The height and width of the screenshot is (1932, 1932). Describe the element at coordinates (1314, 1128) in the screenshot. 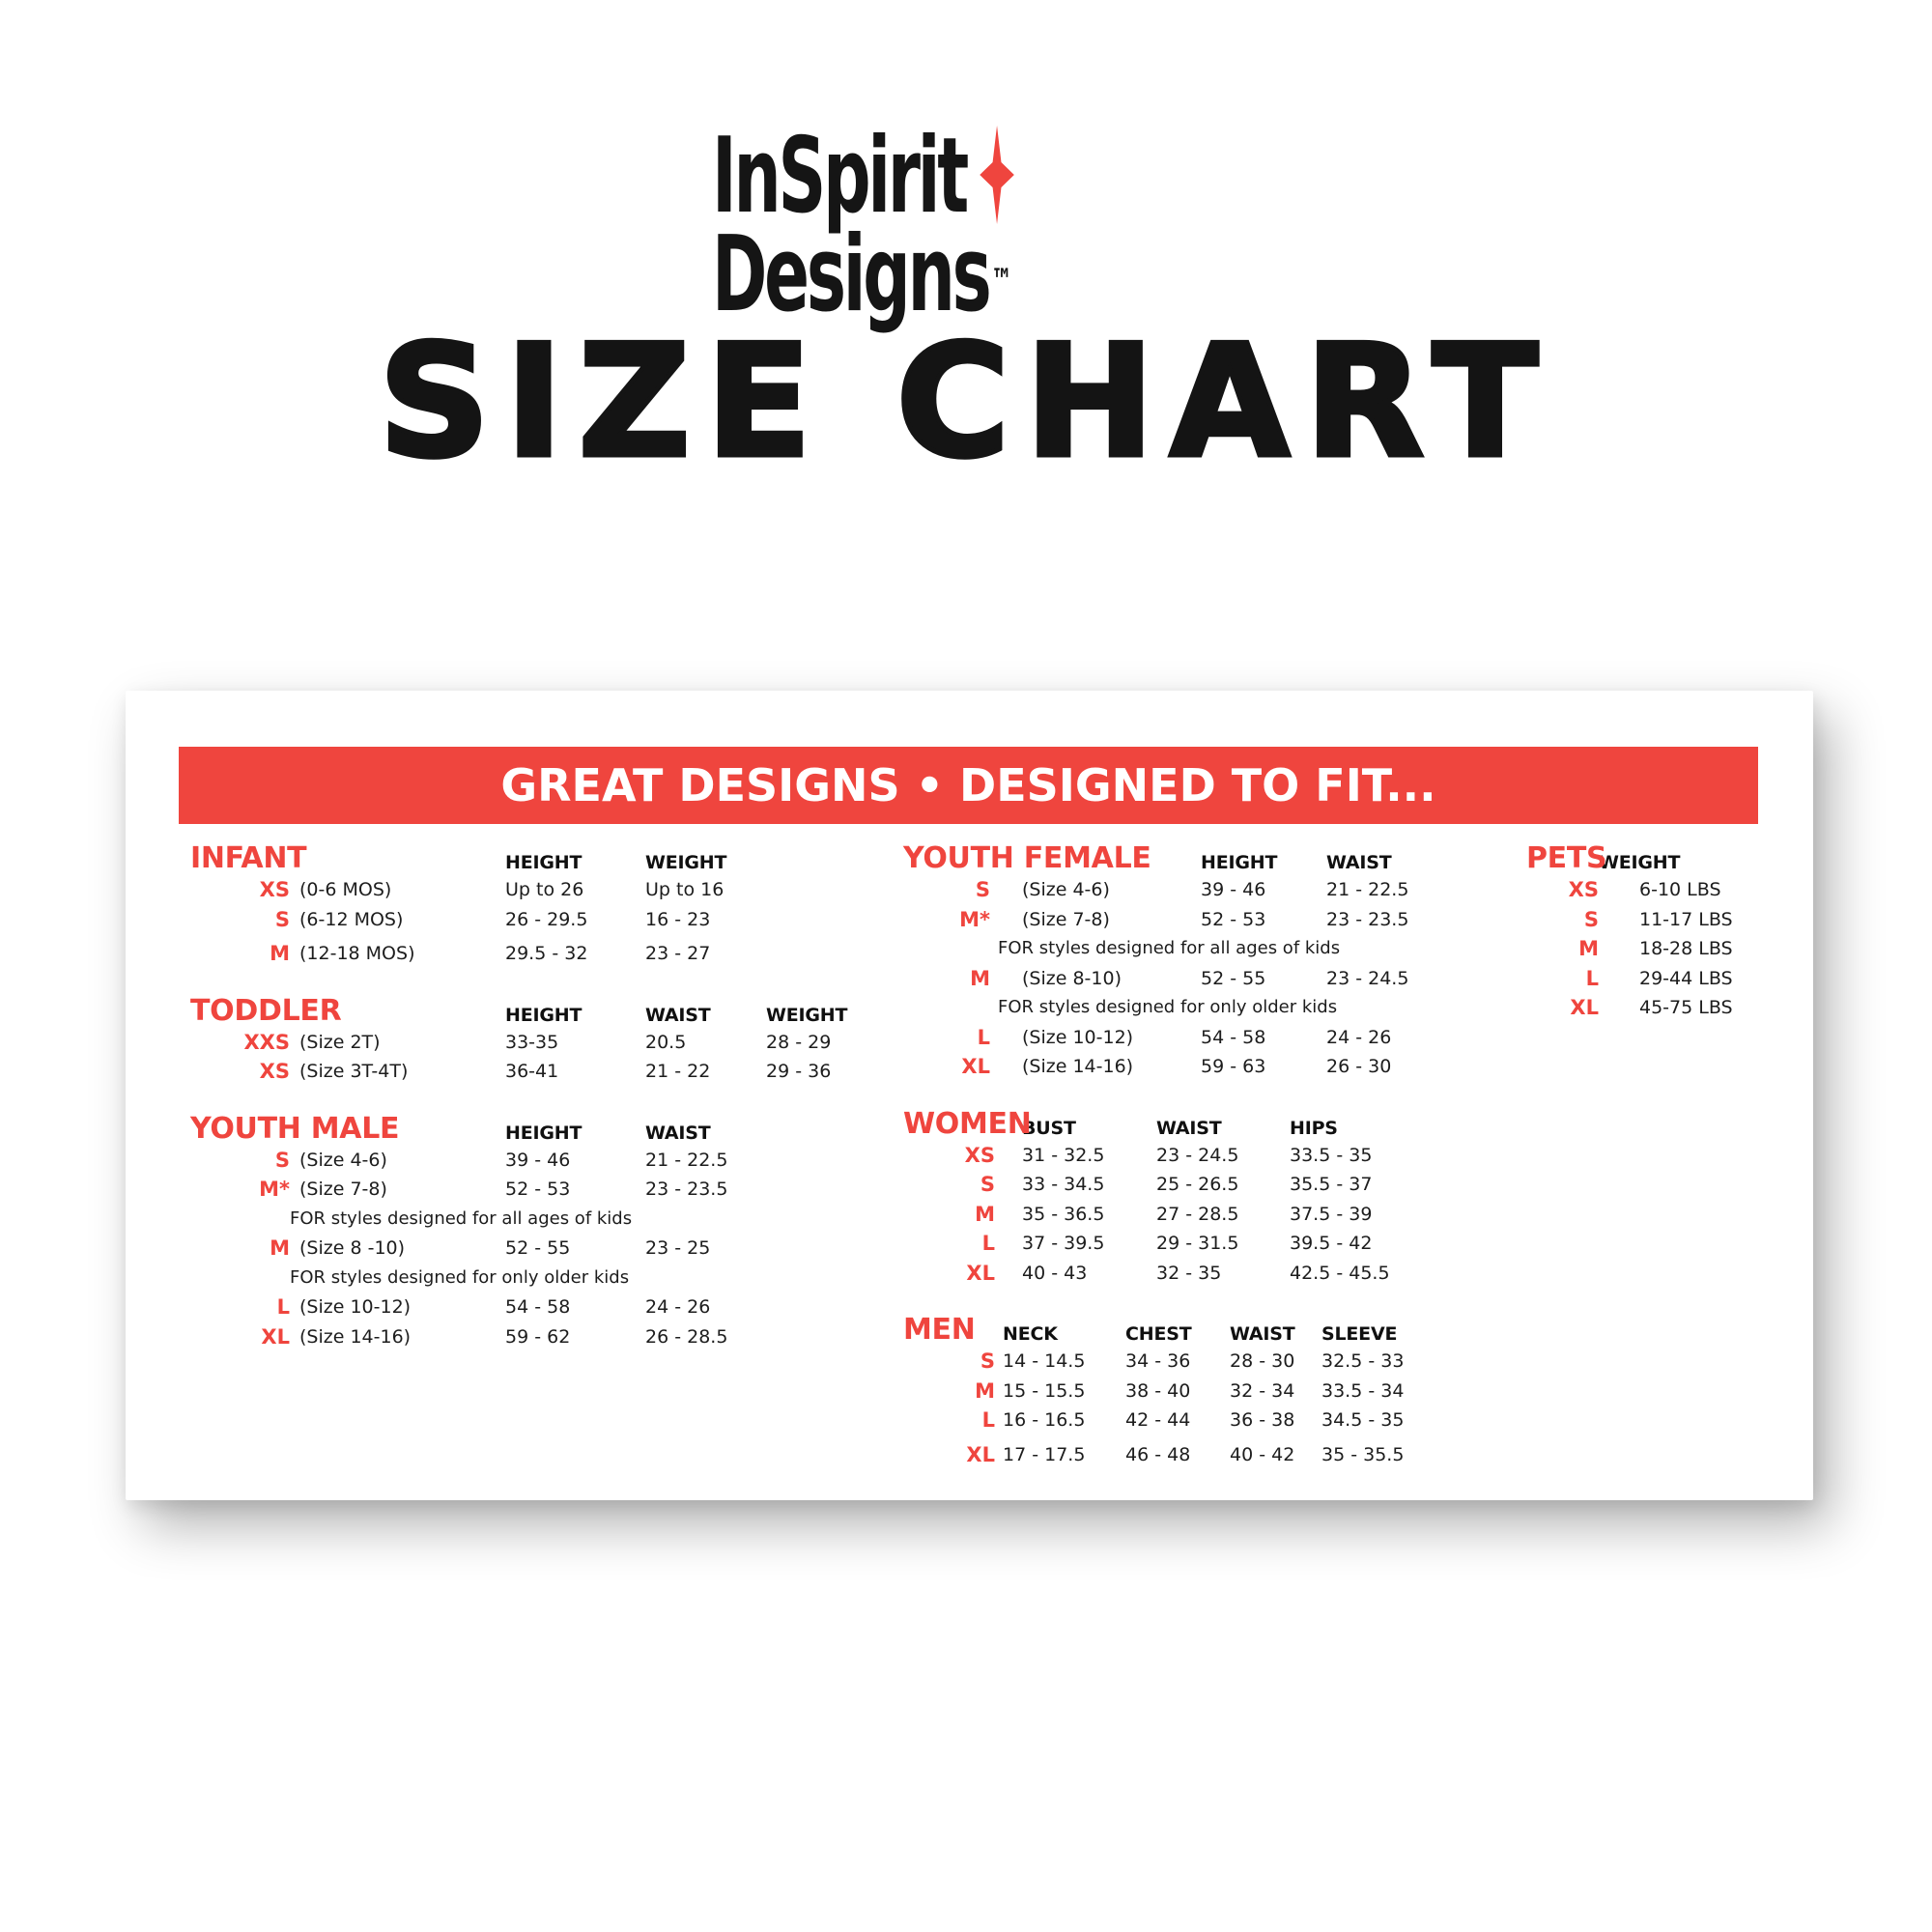

I see `column-header: HIPS` at that location.